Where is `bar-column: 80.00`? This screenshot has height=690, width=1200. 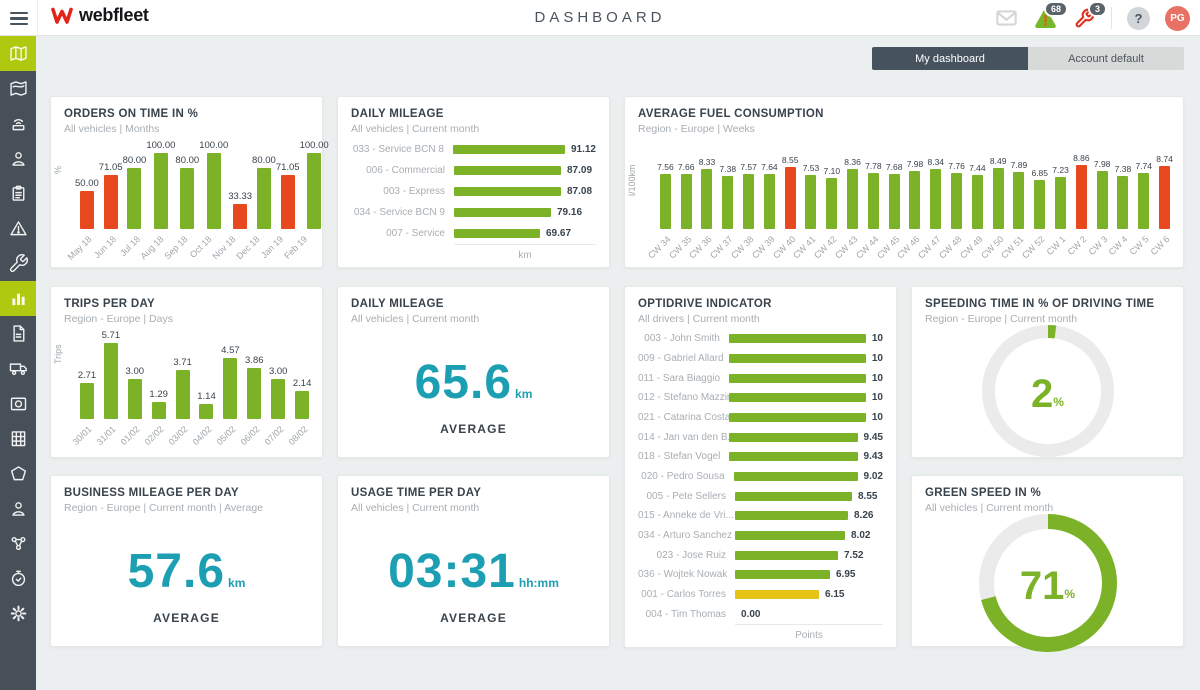
bar-column: 80.00 is located at coordinates (134, 192).